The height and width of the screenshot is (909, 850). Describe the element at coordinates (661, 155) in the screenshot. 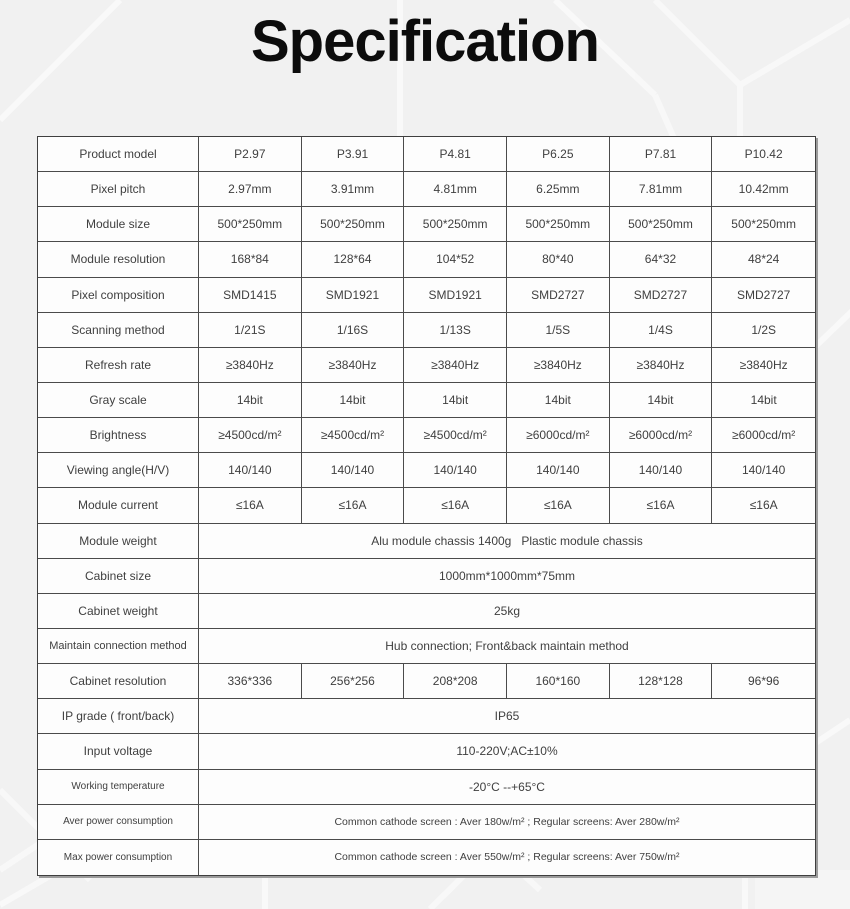

I see `cell-value: P7.81` at that location.